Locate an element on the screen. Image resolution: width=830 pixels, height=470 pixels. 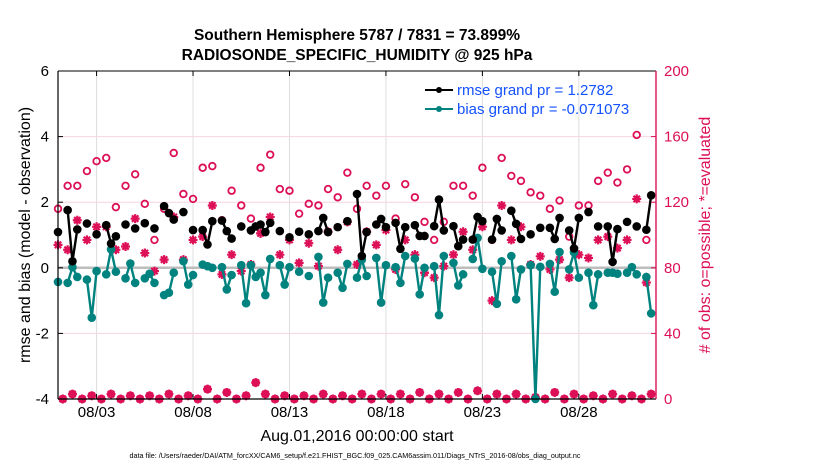
y-tick-label: 0 is located at coordinates (45, 268).